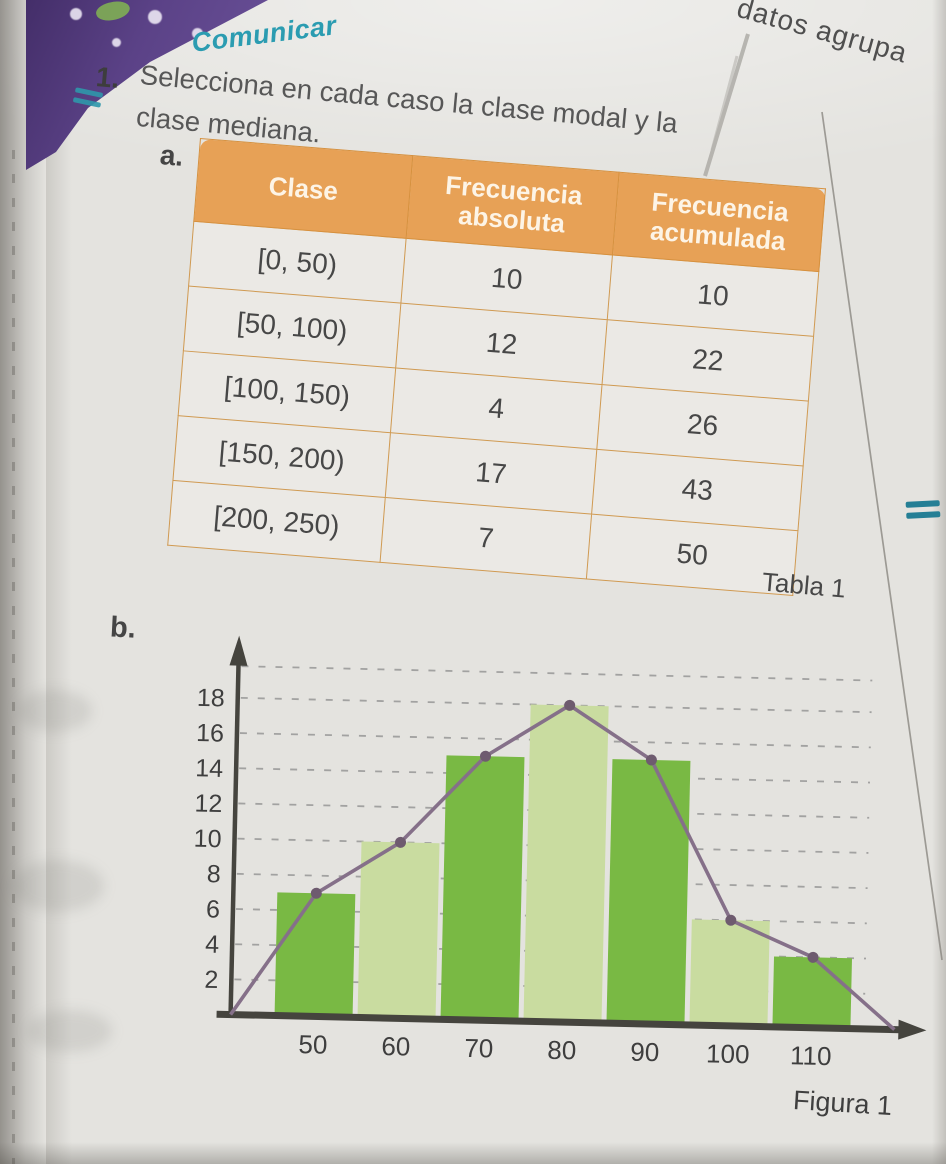 Image resolution: width=946 pixels, height=1164 pixels. I want to click on x-tick-label: 90, so click(645, 1052).